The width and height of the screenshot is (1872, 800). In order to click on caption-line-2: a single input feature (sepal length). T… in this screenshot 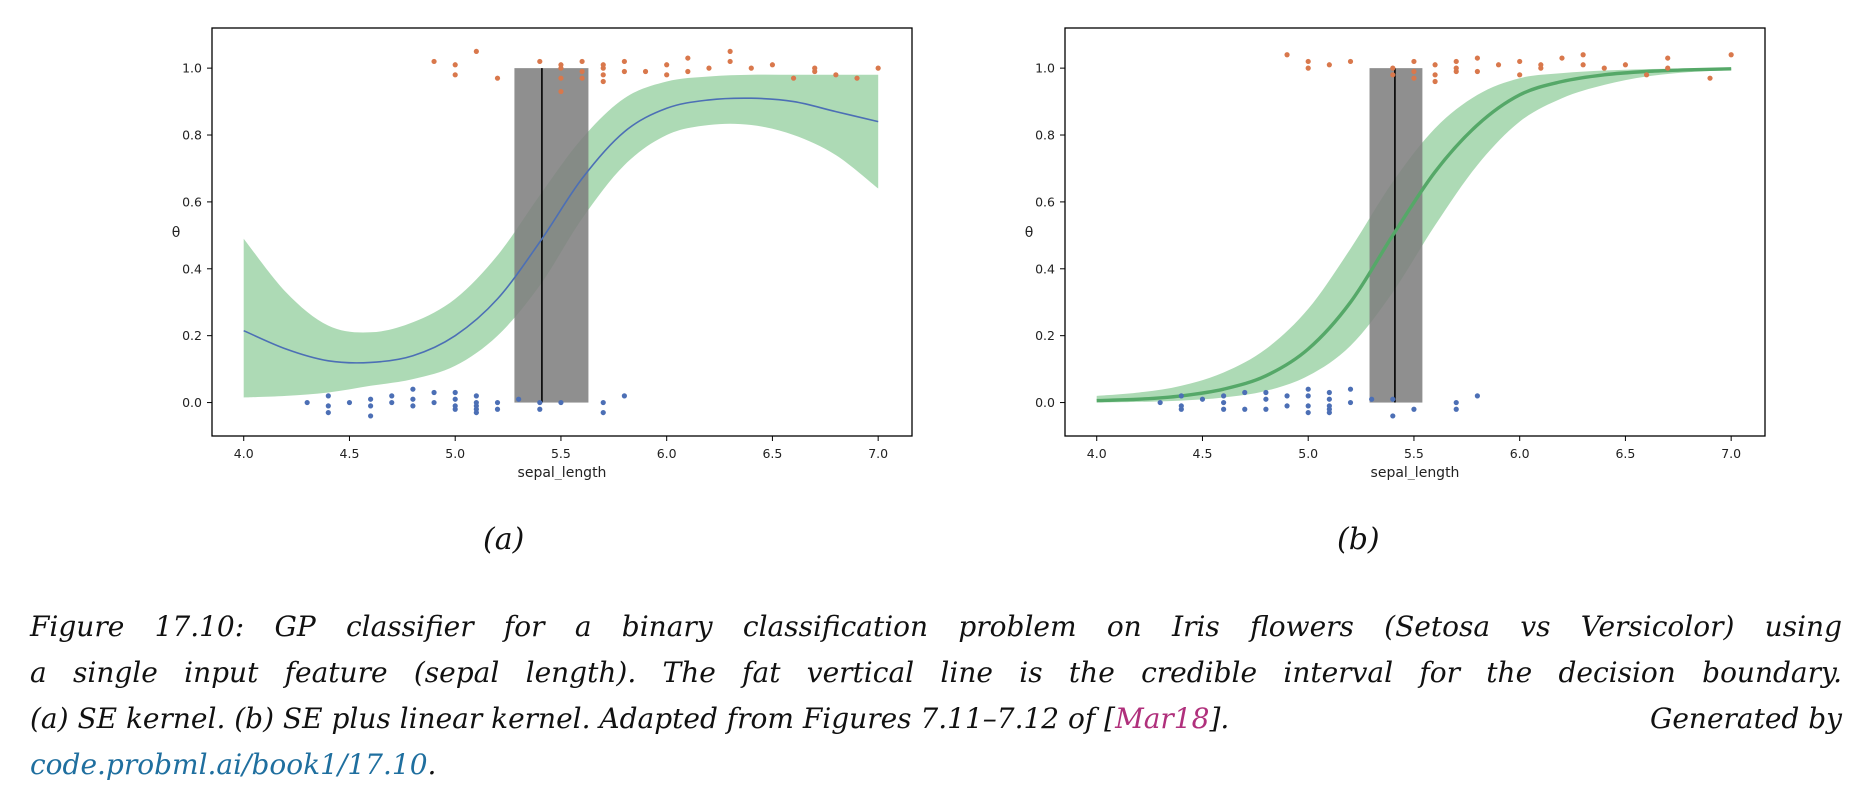, I will do `click(936, 672)`.